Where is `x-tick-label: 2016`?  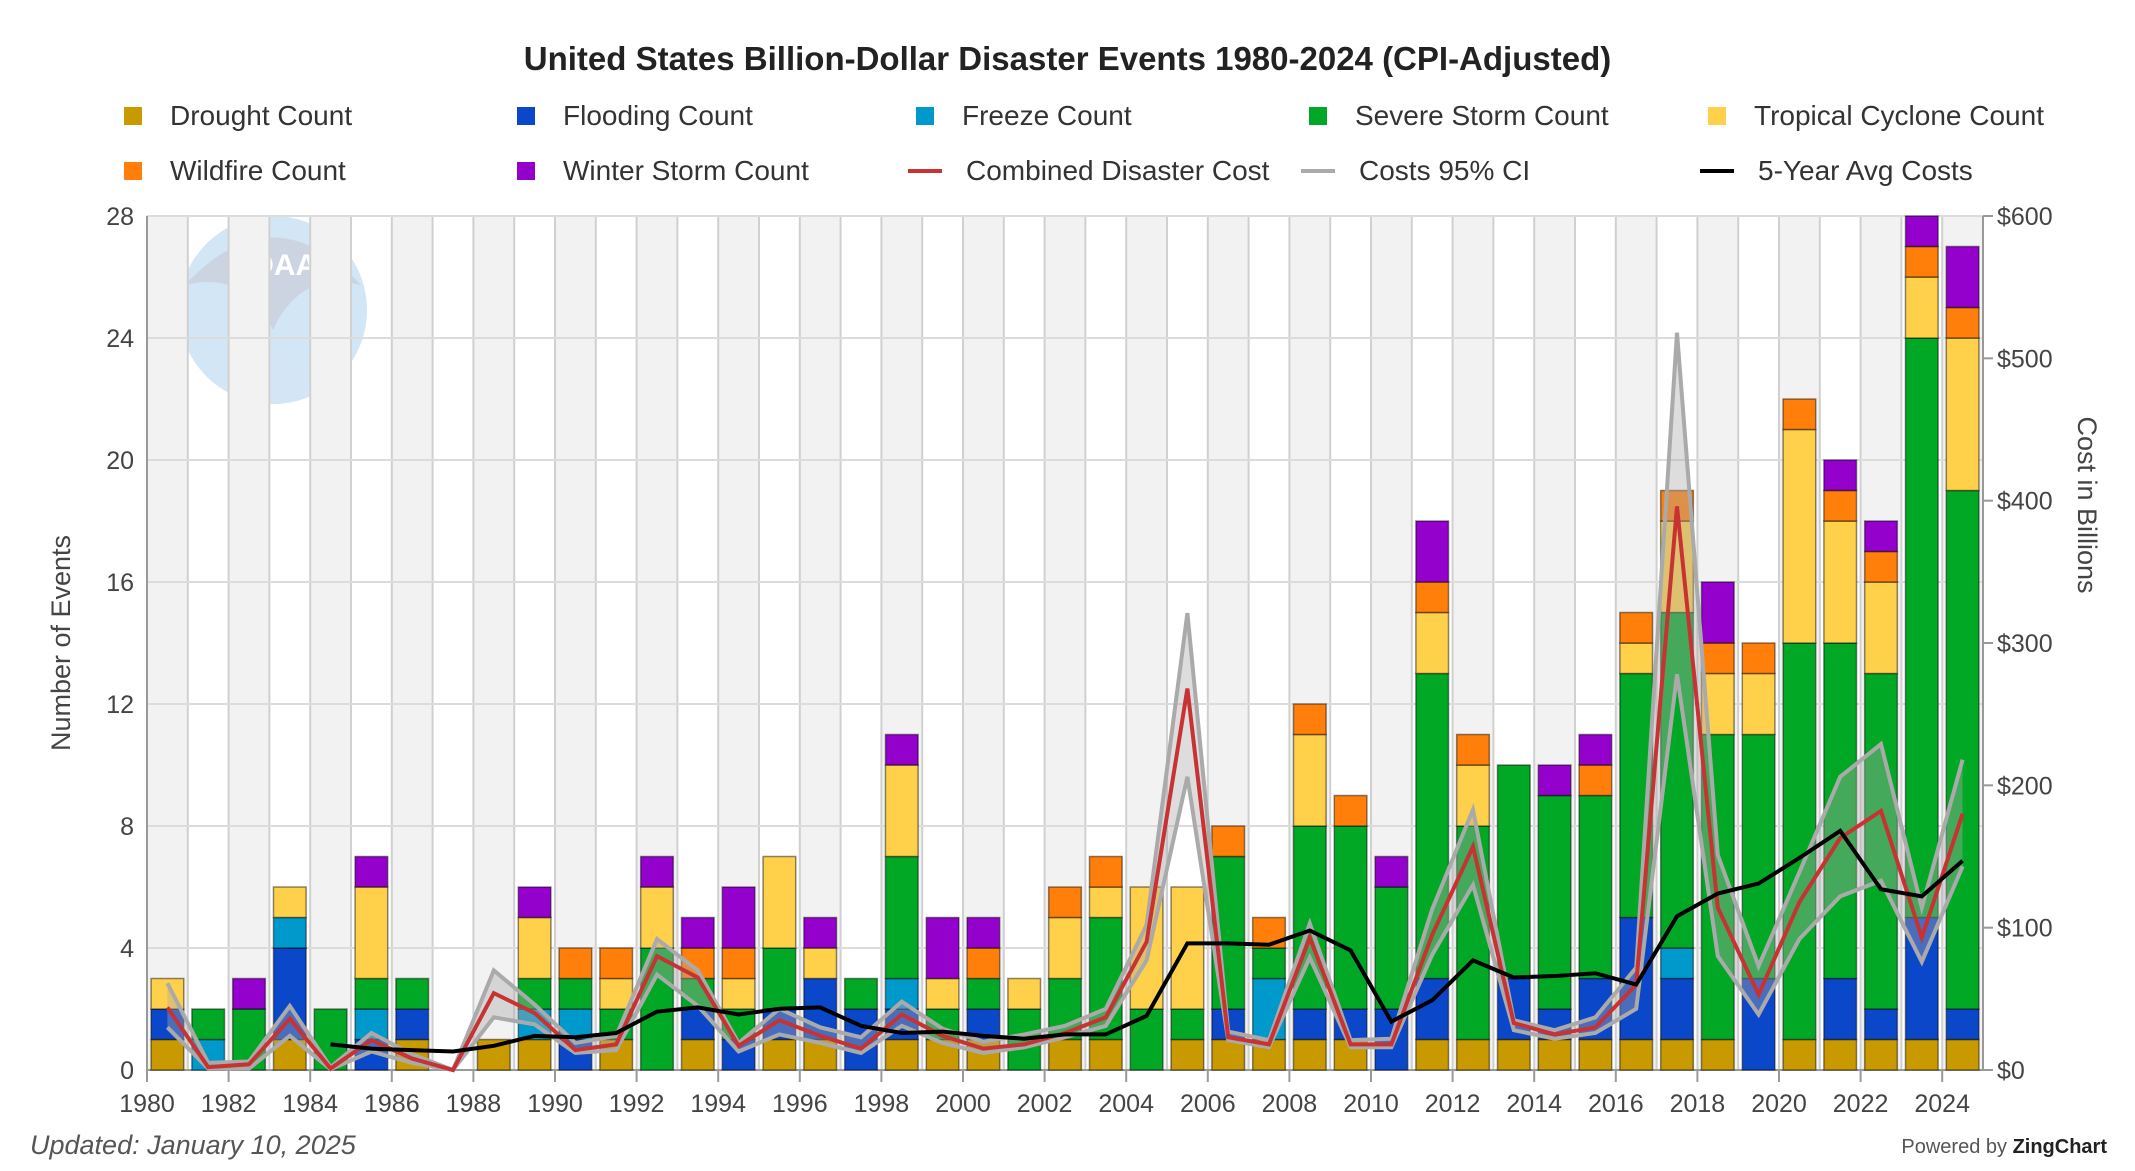
x-tick-label: 2016 is located at coordinates (1616, 1104).